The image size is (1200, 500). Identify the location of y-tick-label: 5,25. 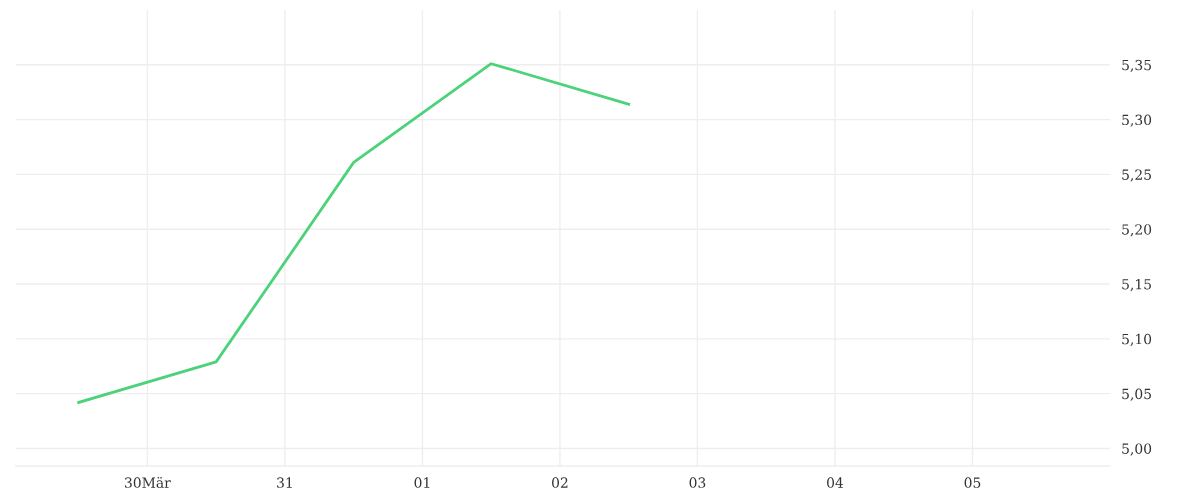
(1136, 175).